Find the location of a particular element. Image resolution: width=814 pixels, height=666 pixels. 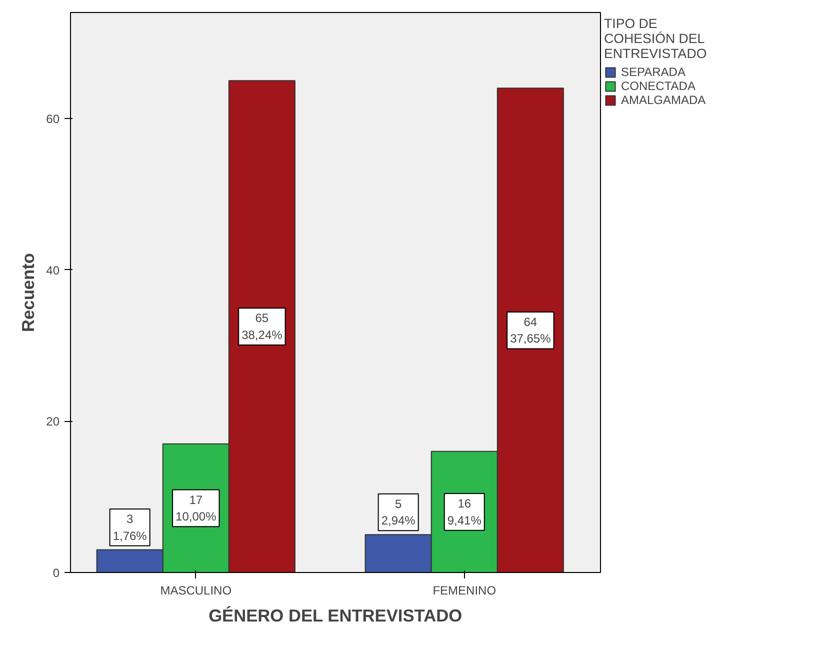

data-label: 64 37,65% is located at coordinates (531, 330).